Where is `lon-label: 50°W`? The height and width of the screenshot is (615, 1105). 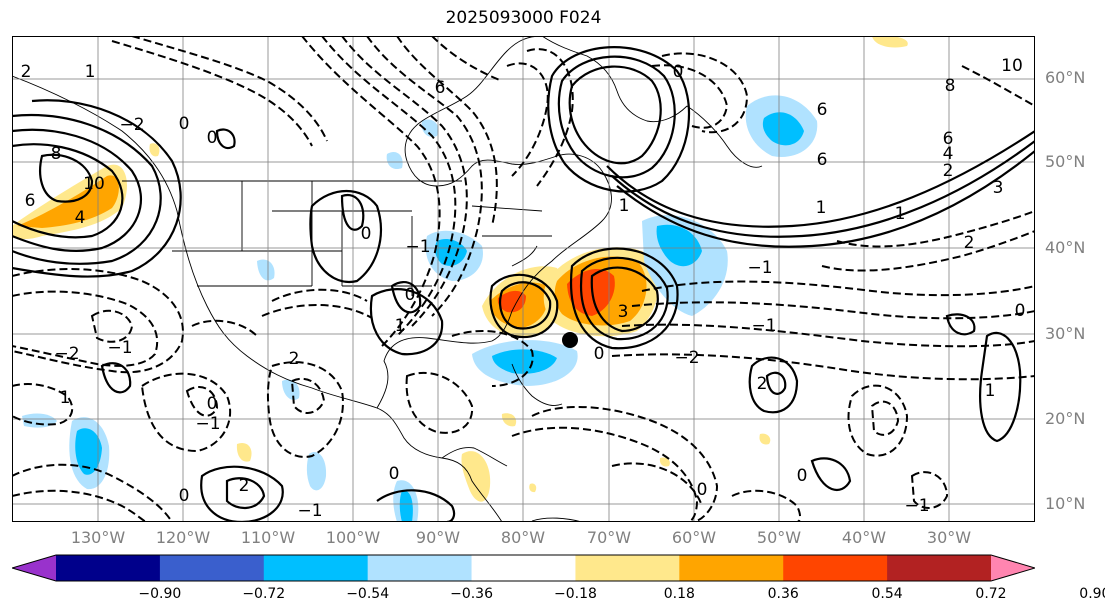 lon-label: 50°W is located at coordinates (779, 537).